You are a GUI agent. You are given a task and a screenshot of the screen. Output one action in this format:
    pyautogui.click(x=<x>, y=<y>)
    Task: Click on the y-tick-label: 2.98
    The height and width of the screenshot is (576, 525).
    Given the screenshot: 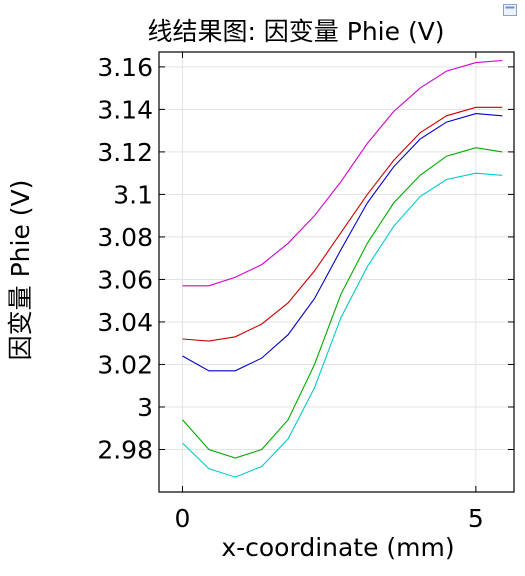 What is the action you would take?
    pyautogui.click(x=125, y=449)
    